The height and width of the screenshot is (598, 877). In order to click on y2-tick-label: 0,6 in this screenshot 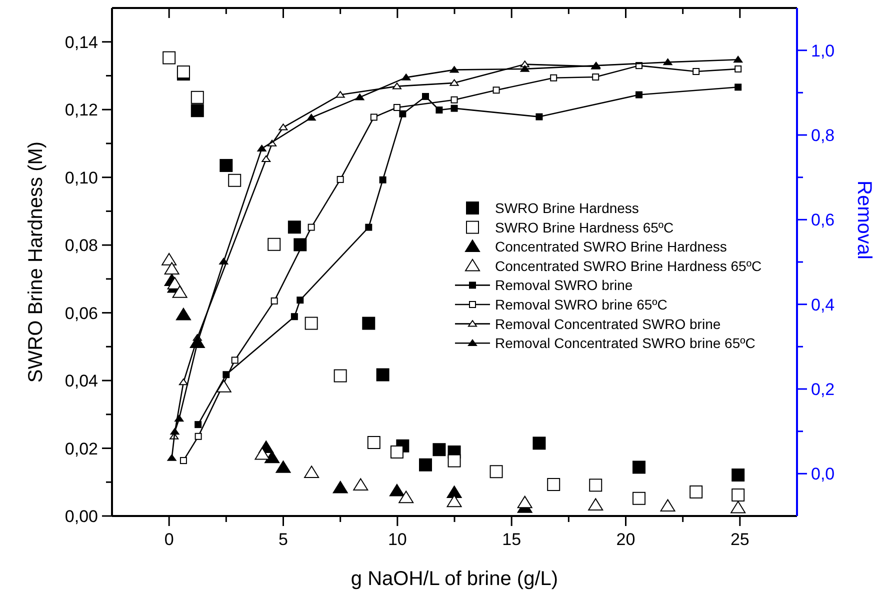, I will do `click(823, 220)`.